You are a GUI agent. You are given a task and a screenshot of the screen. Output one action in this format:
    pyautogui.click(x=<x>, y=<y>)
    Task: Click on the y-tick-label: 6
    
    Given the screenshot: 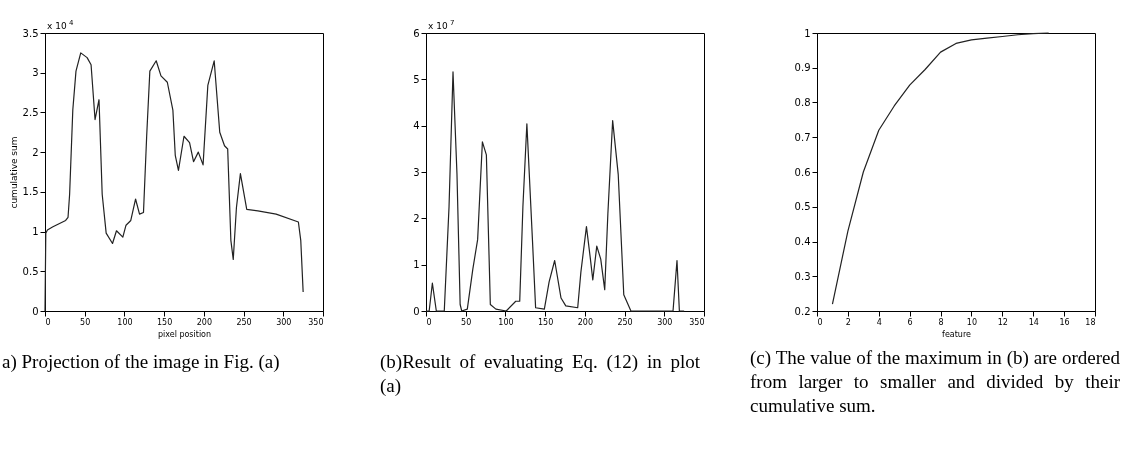 What is the action you would take?
    pyautogui.click(x=416, y=33)
    